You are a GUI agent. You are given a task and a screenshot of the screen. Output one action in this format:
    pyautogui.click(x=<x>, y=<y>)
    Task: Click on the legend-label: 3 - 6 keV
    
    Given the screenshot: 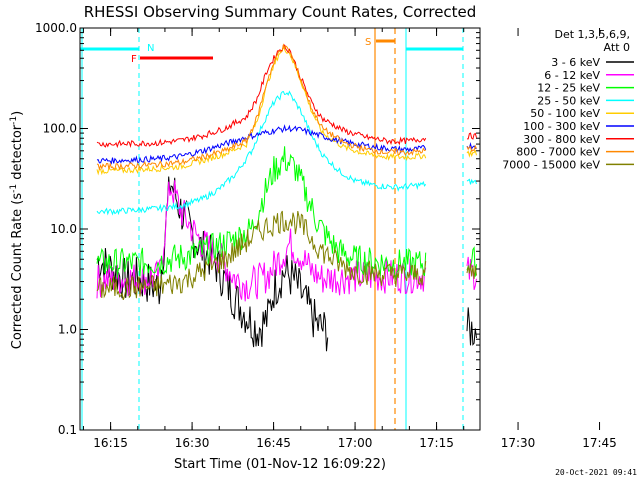 What is the action you would take?
    pyautogui.click(x=575, y=62)
    